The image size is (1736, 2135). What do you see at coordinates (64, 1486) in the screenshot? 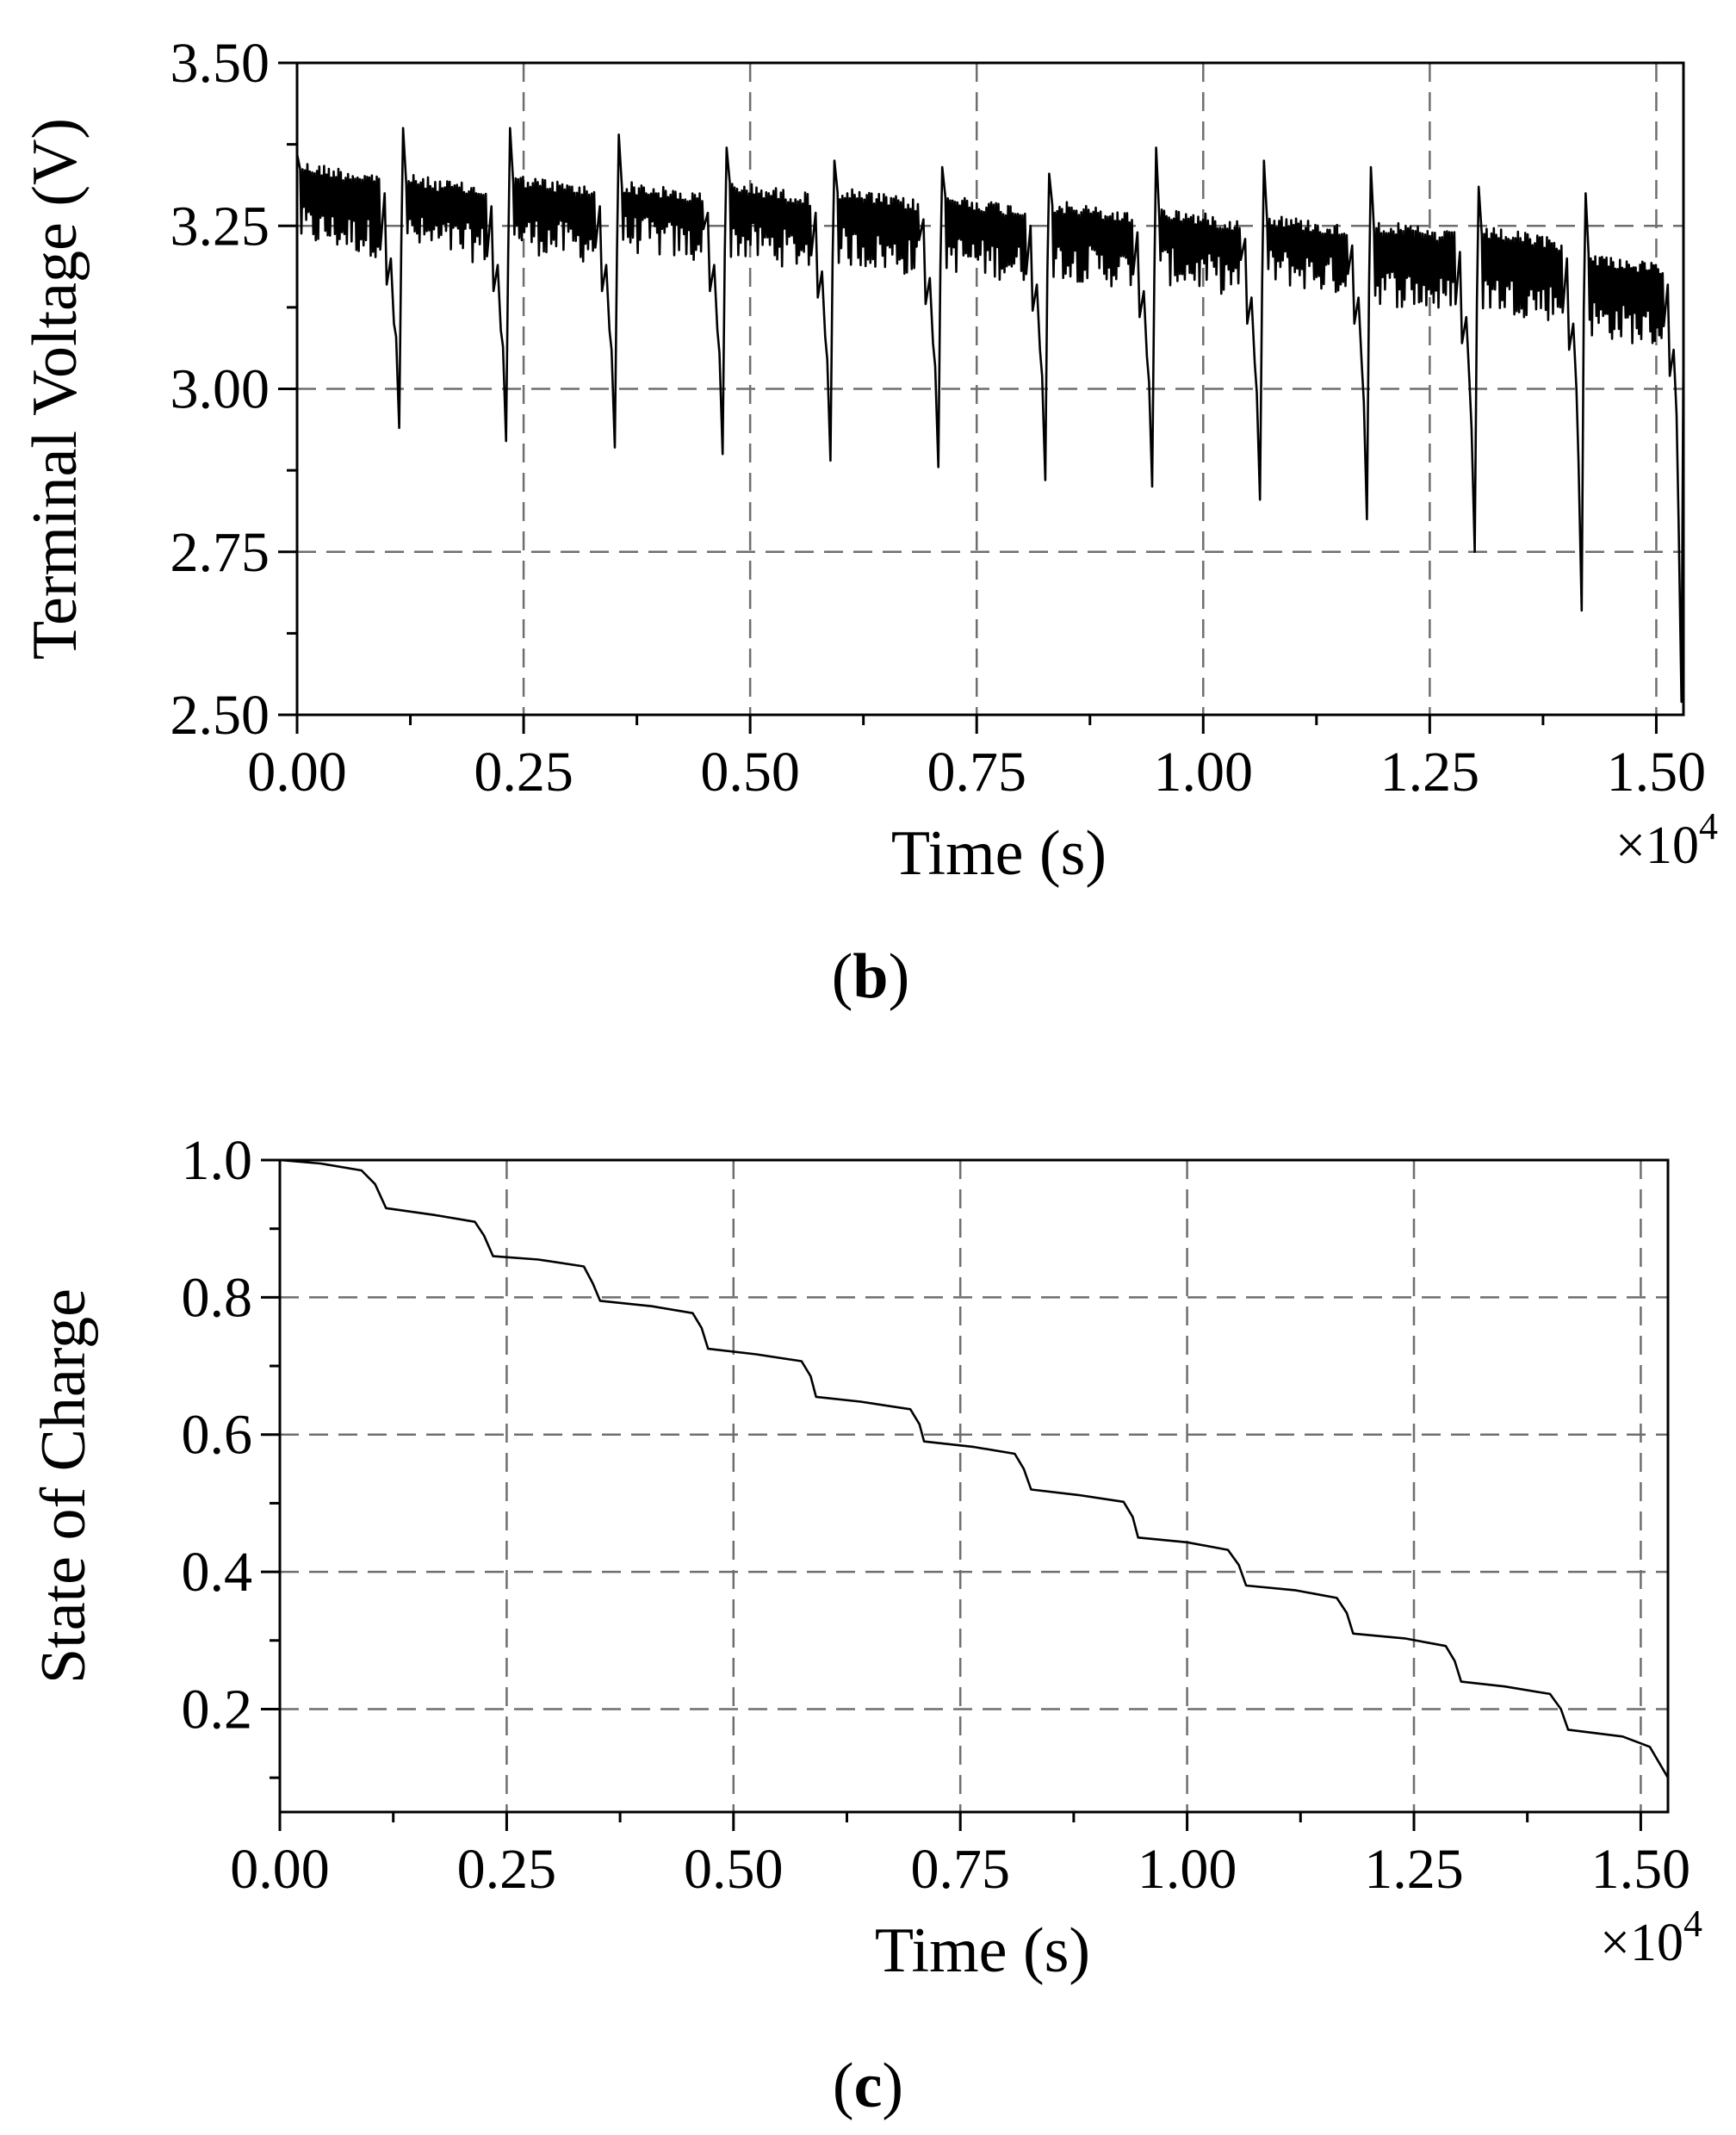
I see `y-axis-title: State of Charge` at bounding box center [64, 1486].